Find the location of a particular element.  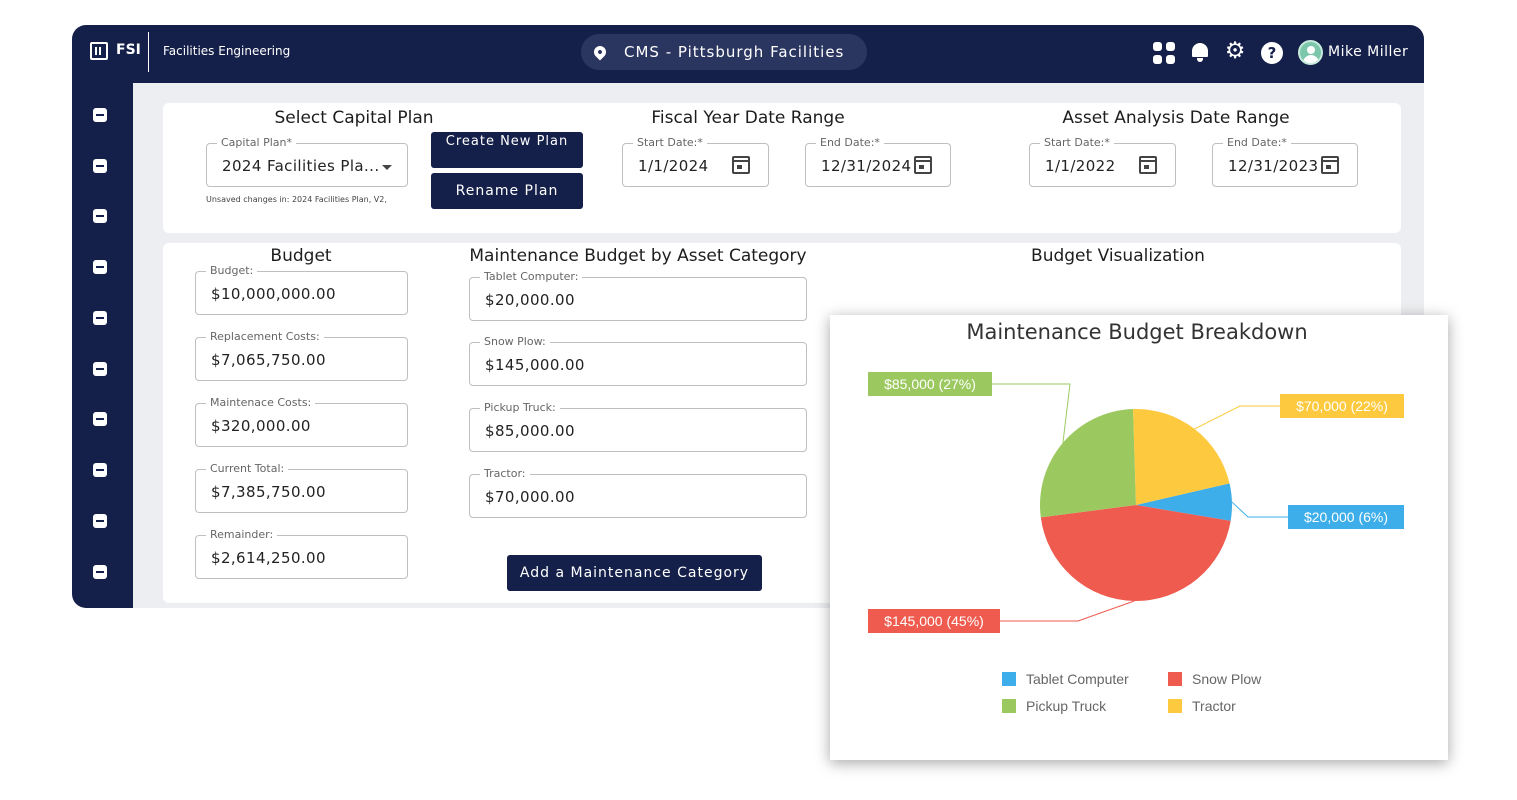

snow-plow-label: Snow Plow: is located at coordinates (515, 341).